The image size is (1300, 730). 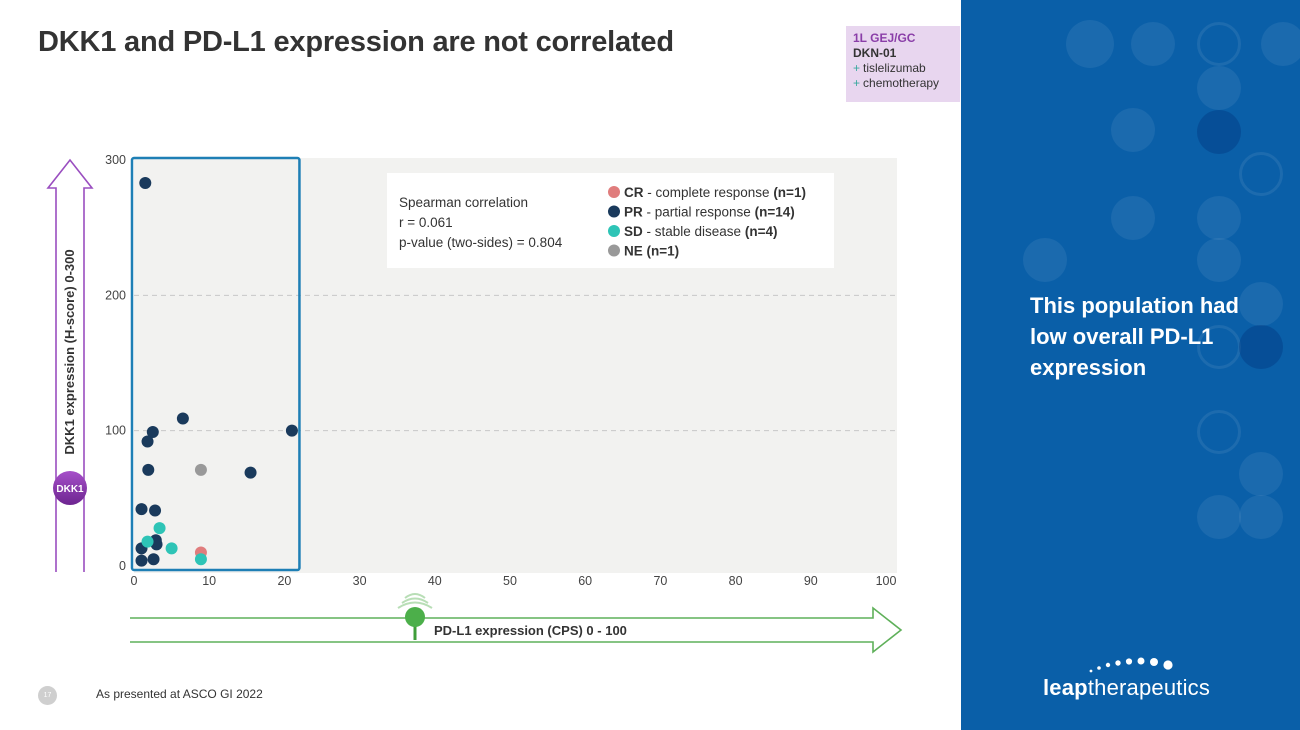 What do you see at coordinates (700, 231) in the screenshot?
I see `legend-entry: SD - stable disease (n=4)` at bounding box center [700, 231].